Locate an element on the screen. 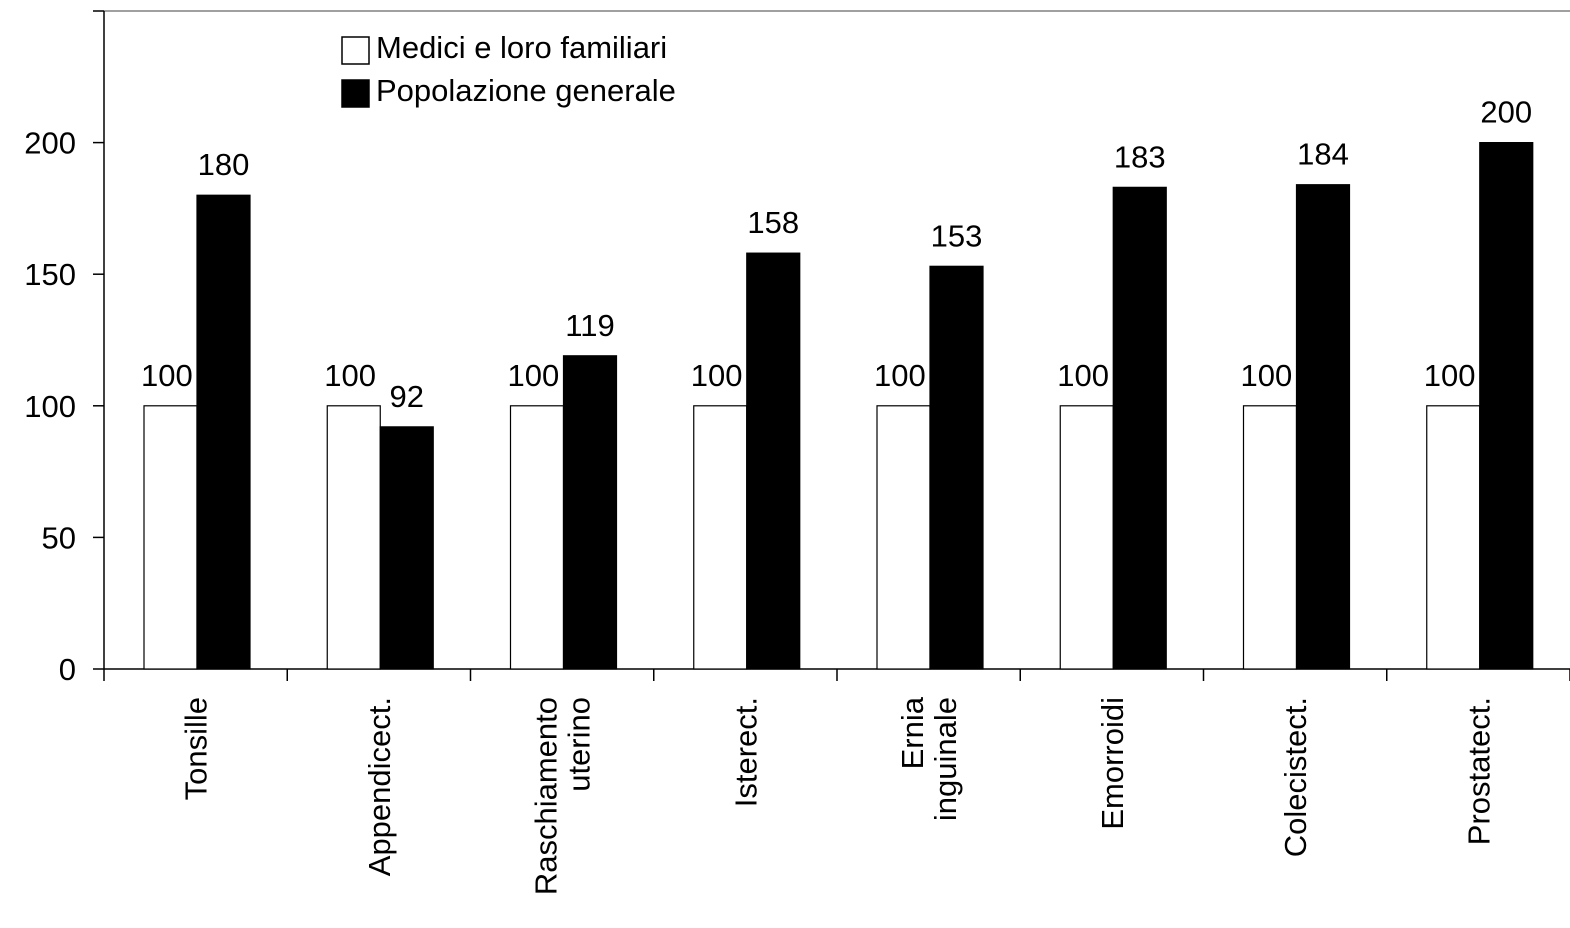 The image size is (1570, 928). x-category-label: Appendicect. is located at coordinates (379, 786).